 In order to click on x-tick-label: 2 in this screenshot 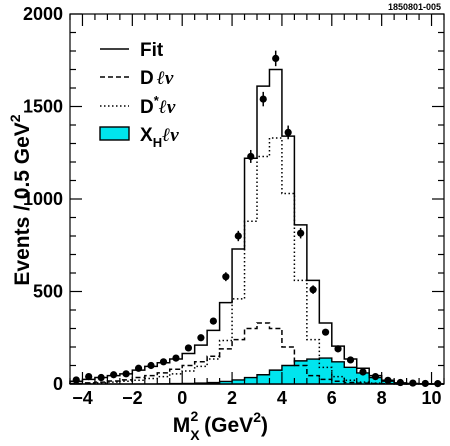, I will do `click(232, 398)`.